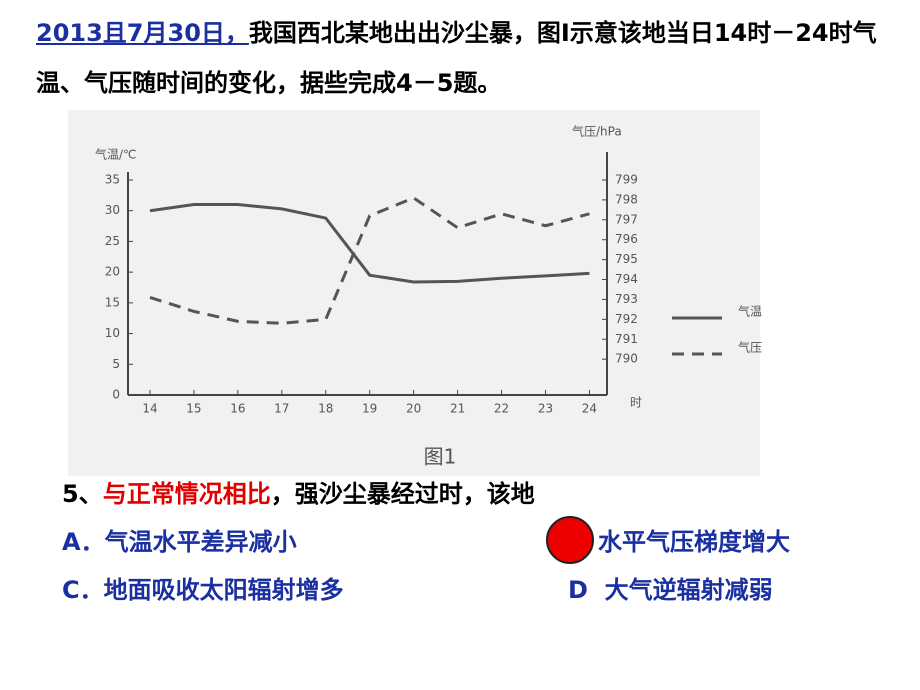 The image size is (920, 690). I want to click on date: 2013且7月30日，, so click(142, 33).